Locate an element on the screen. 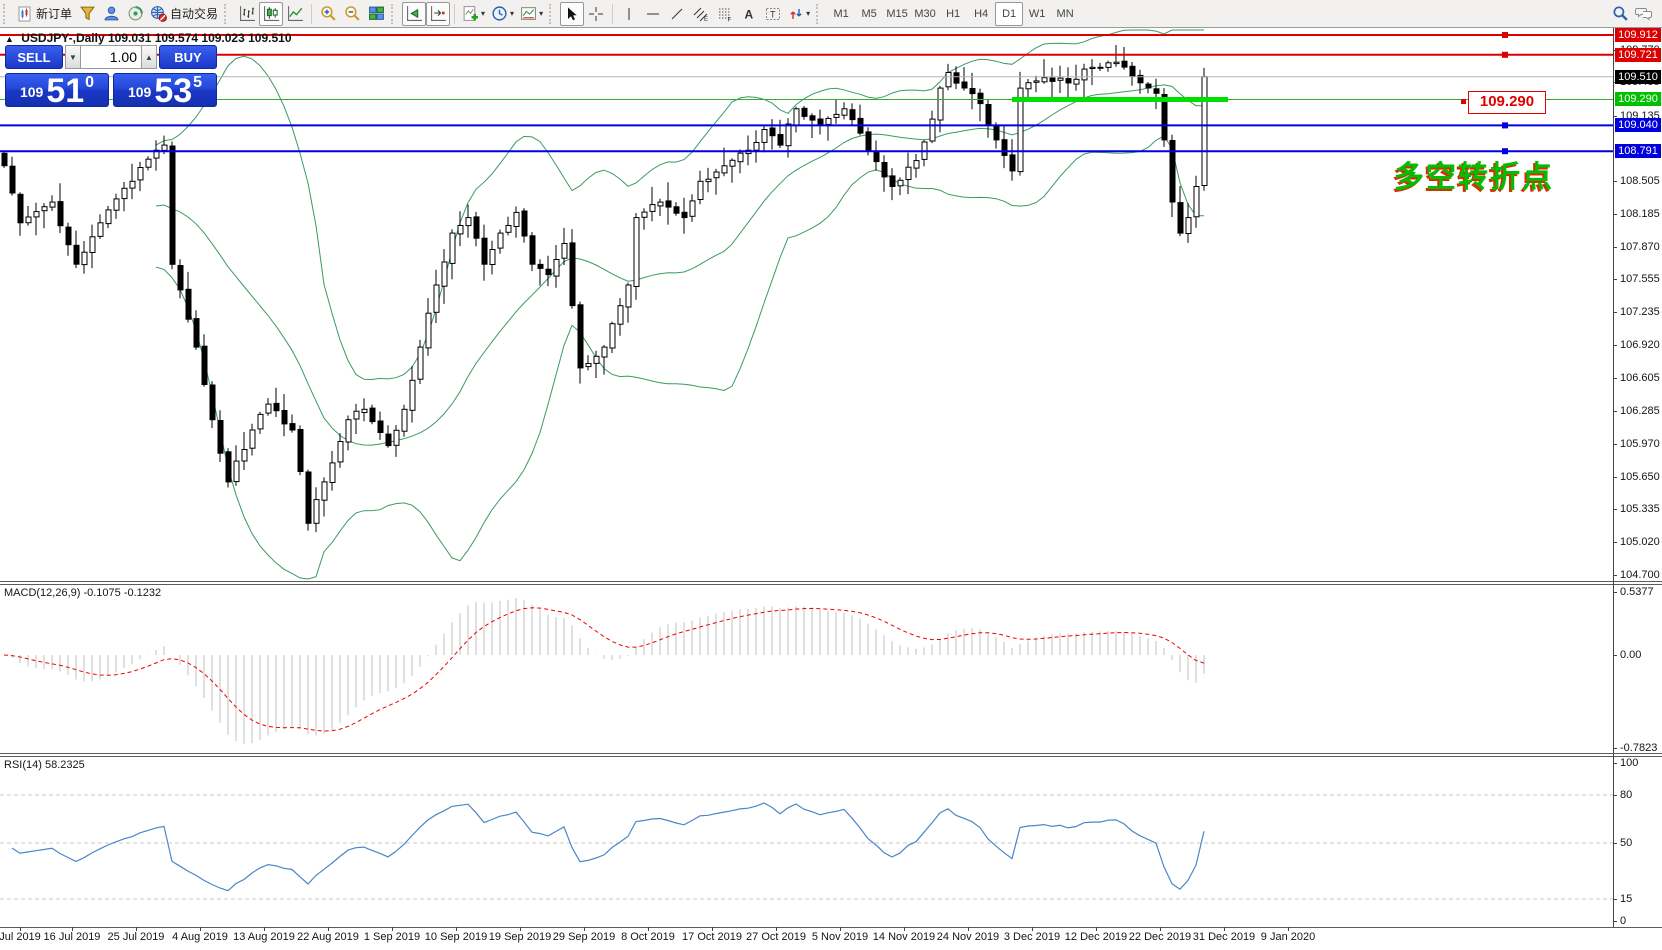  price-badge: 109.290 is located at coordinates (1638, 99).